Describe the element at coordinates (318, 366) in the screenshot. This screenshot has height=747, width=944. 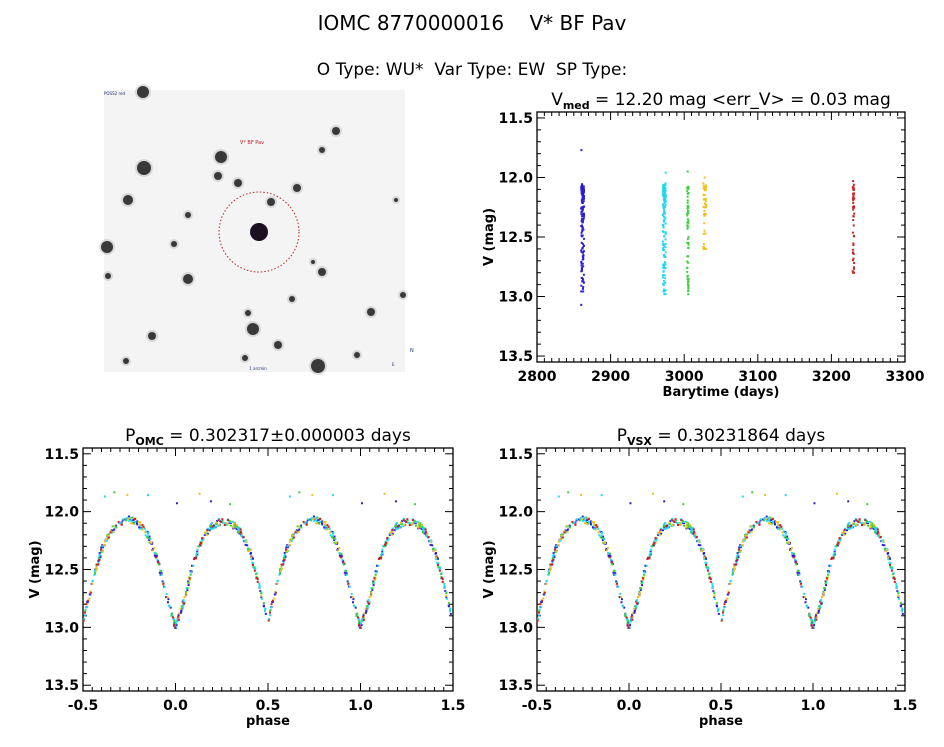
I see `star` at that location.